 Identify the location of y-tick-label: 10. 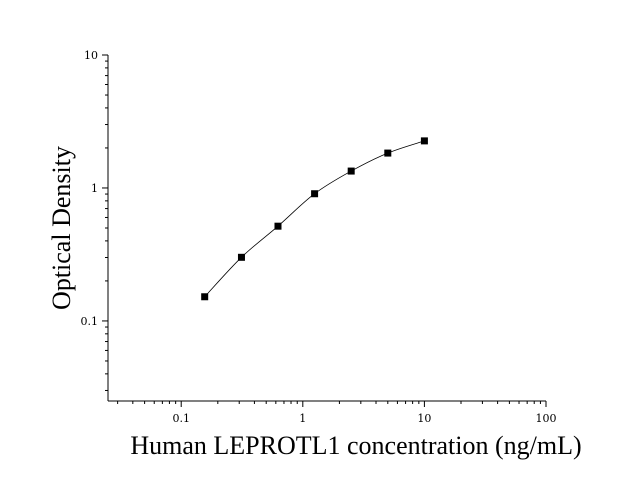
(91, 55).